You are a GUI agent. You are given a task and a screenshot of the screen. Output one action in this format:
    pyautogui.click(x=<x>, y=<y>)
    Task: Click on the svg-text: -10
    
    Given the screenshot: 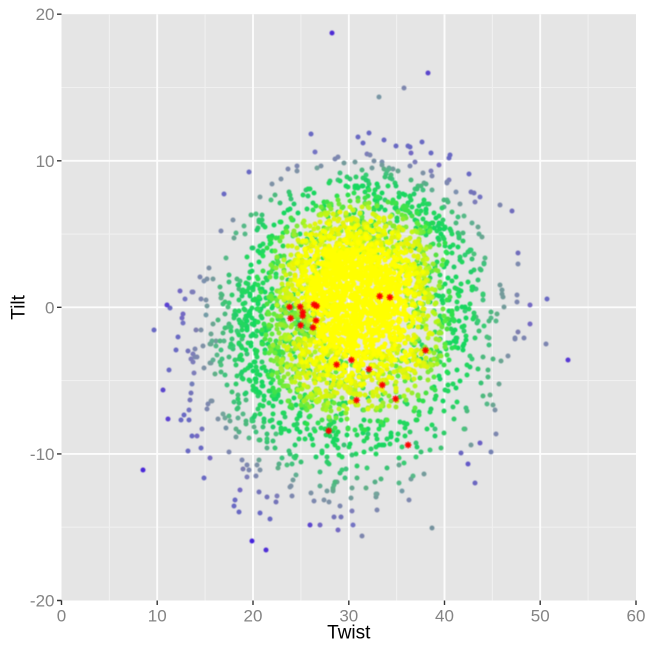 What is the action you would take?
    pyautogui.click(x=42, y=454)
    